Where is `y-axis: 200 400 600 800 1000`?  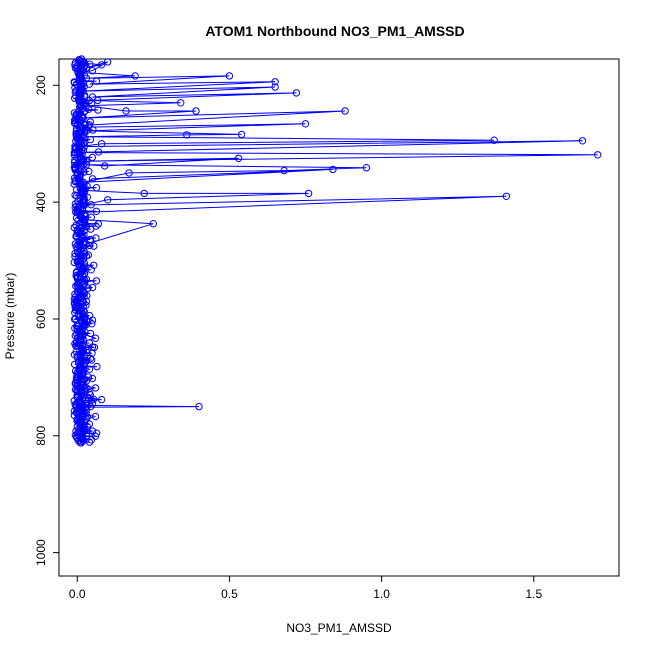
y-axis: 200 400 600 800 1000 is located at coordinates (46, 320).